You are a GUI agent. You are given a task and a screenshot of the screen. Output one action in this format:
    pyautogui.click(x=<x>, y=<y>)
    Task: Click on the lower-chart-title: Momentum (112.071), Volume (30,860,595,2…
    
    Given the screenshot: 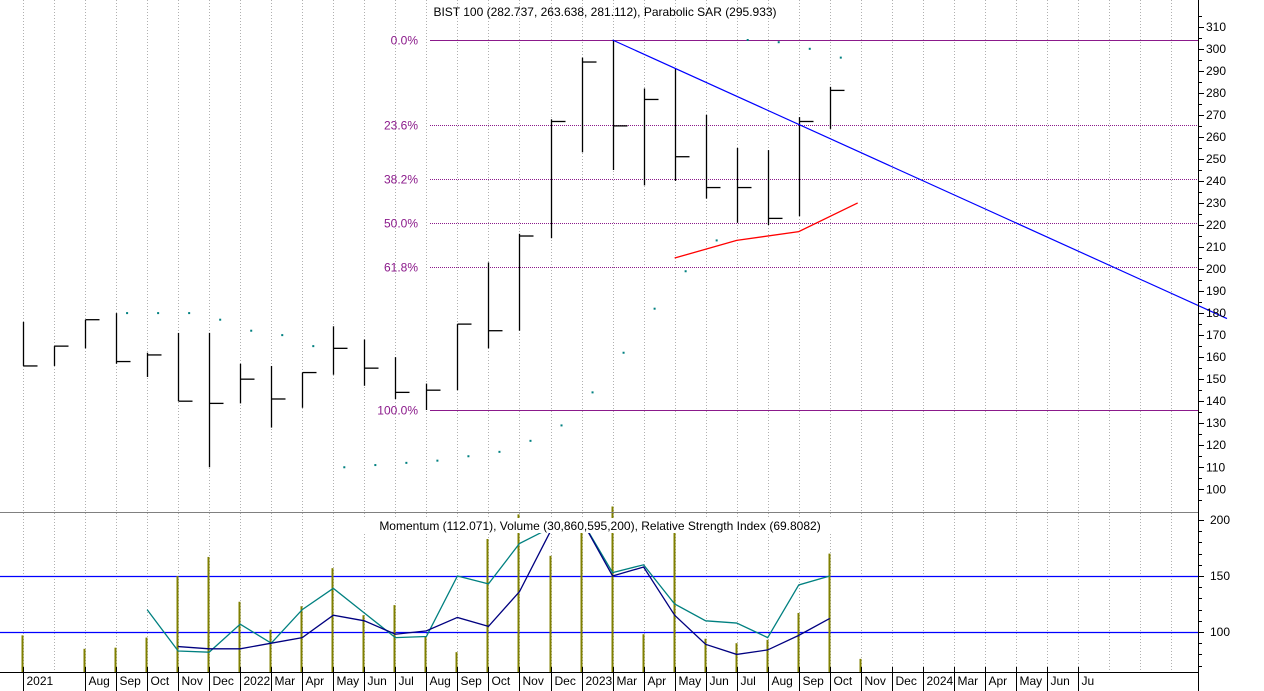 What is the action you would take?
    pyautogui.click(x=599, y=526)
    